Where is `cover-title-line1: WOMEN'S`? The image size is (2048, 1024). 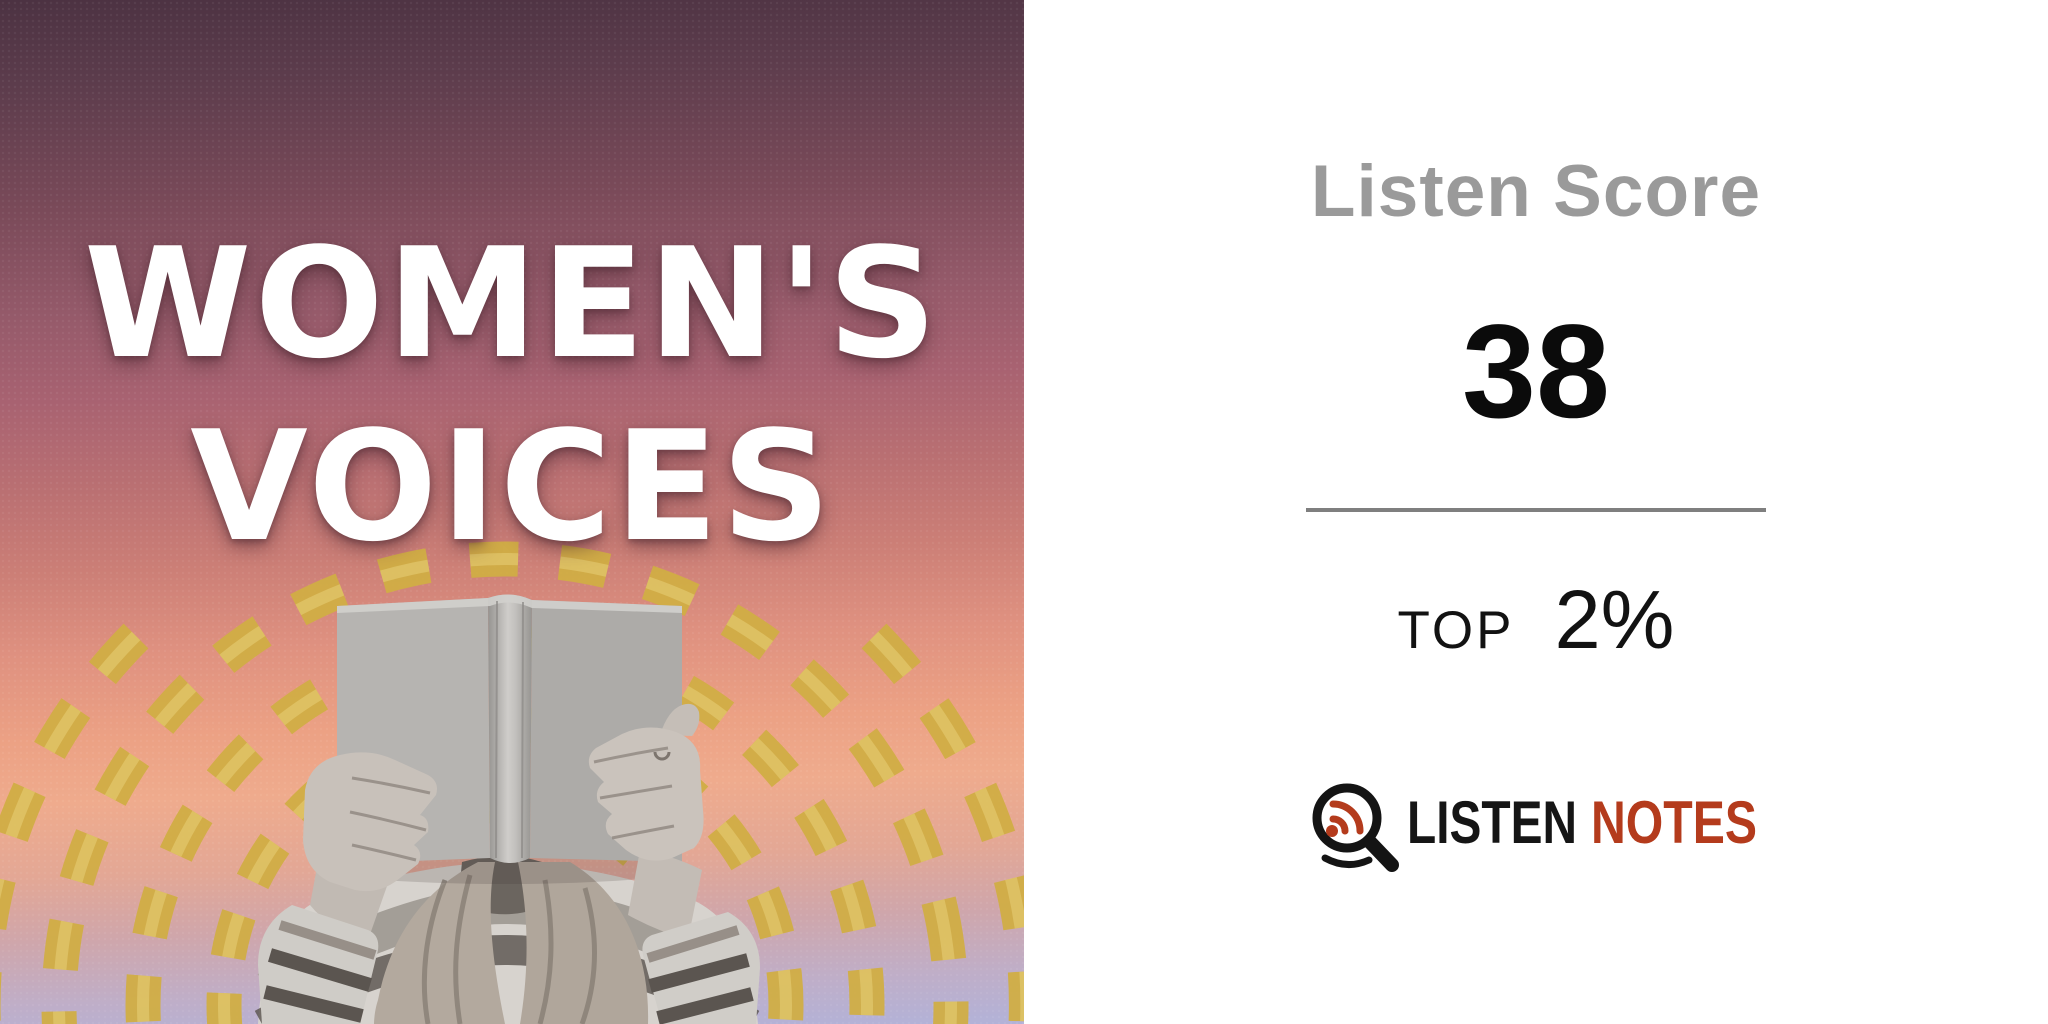
cover-title-line1: WOMEN'S is located at coordinates (512, 303).